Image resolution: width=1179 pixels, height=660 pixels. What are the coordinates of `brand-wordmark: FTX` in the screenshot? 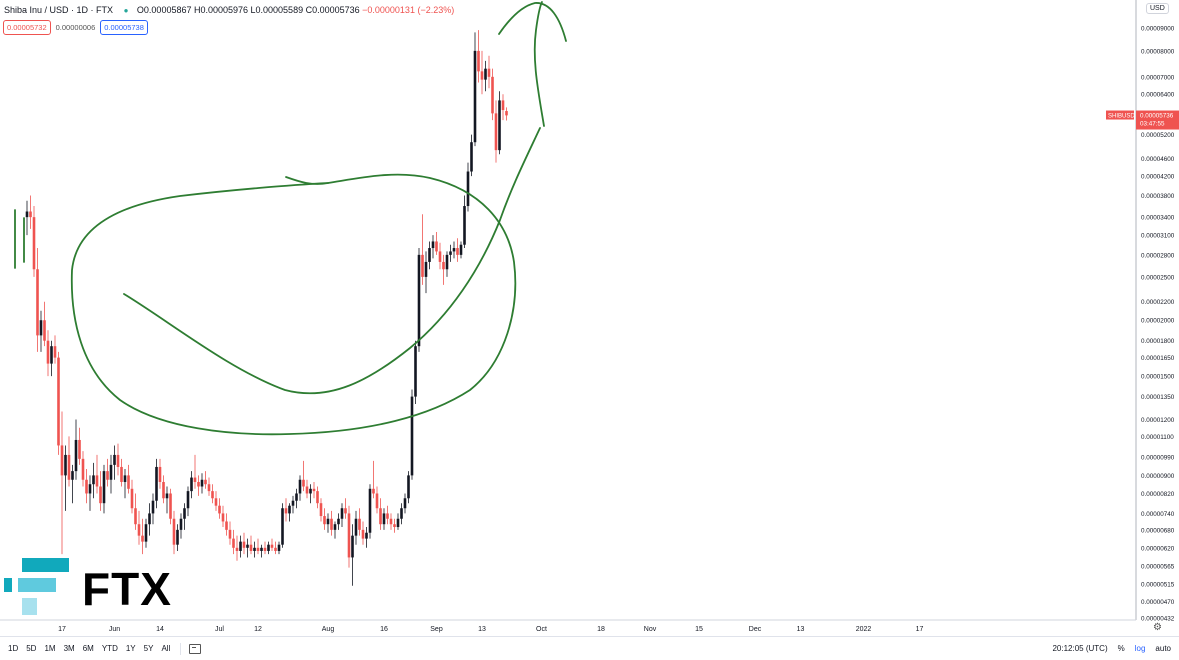 It's located at (127, 589).